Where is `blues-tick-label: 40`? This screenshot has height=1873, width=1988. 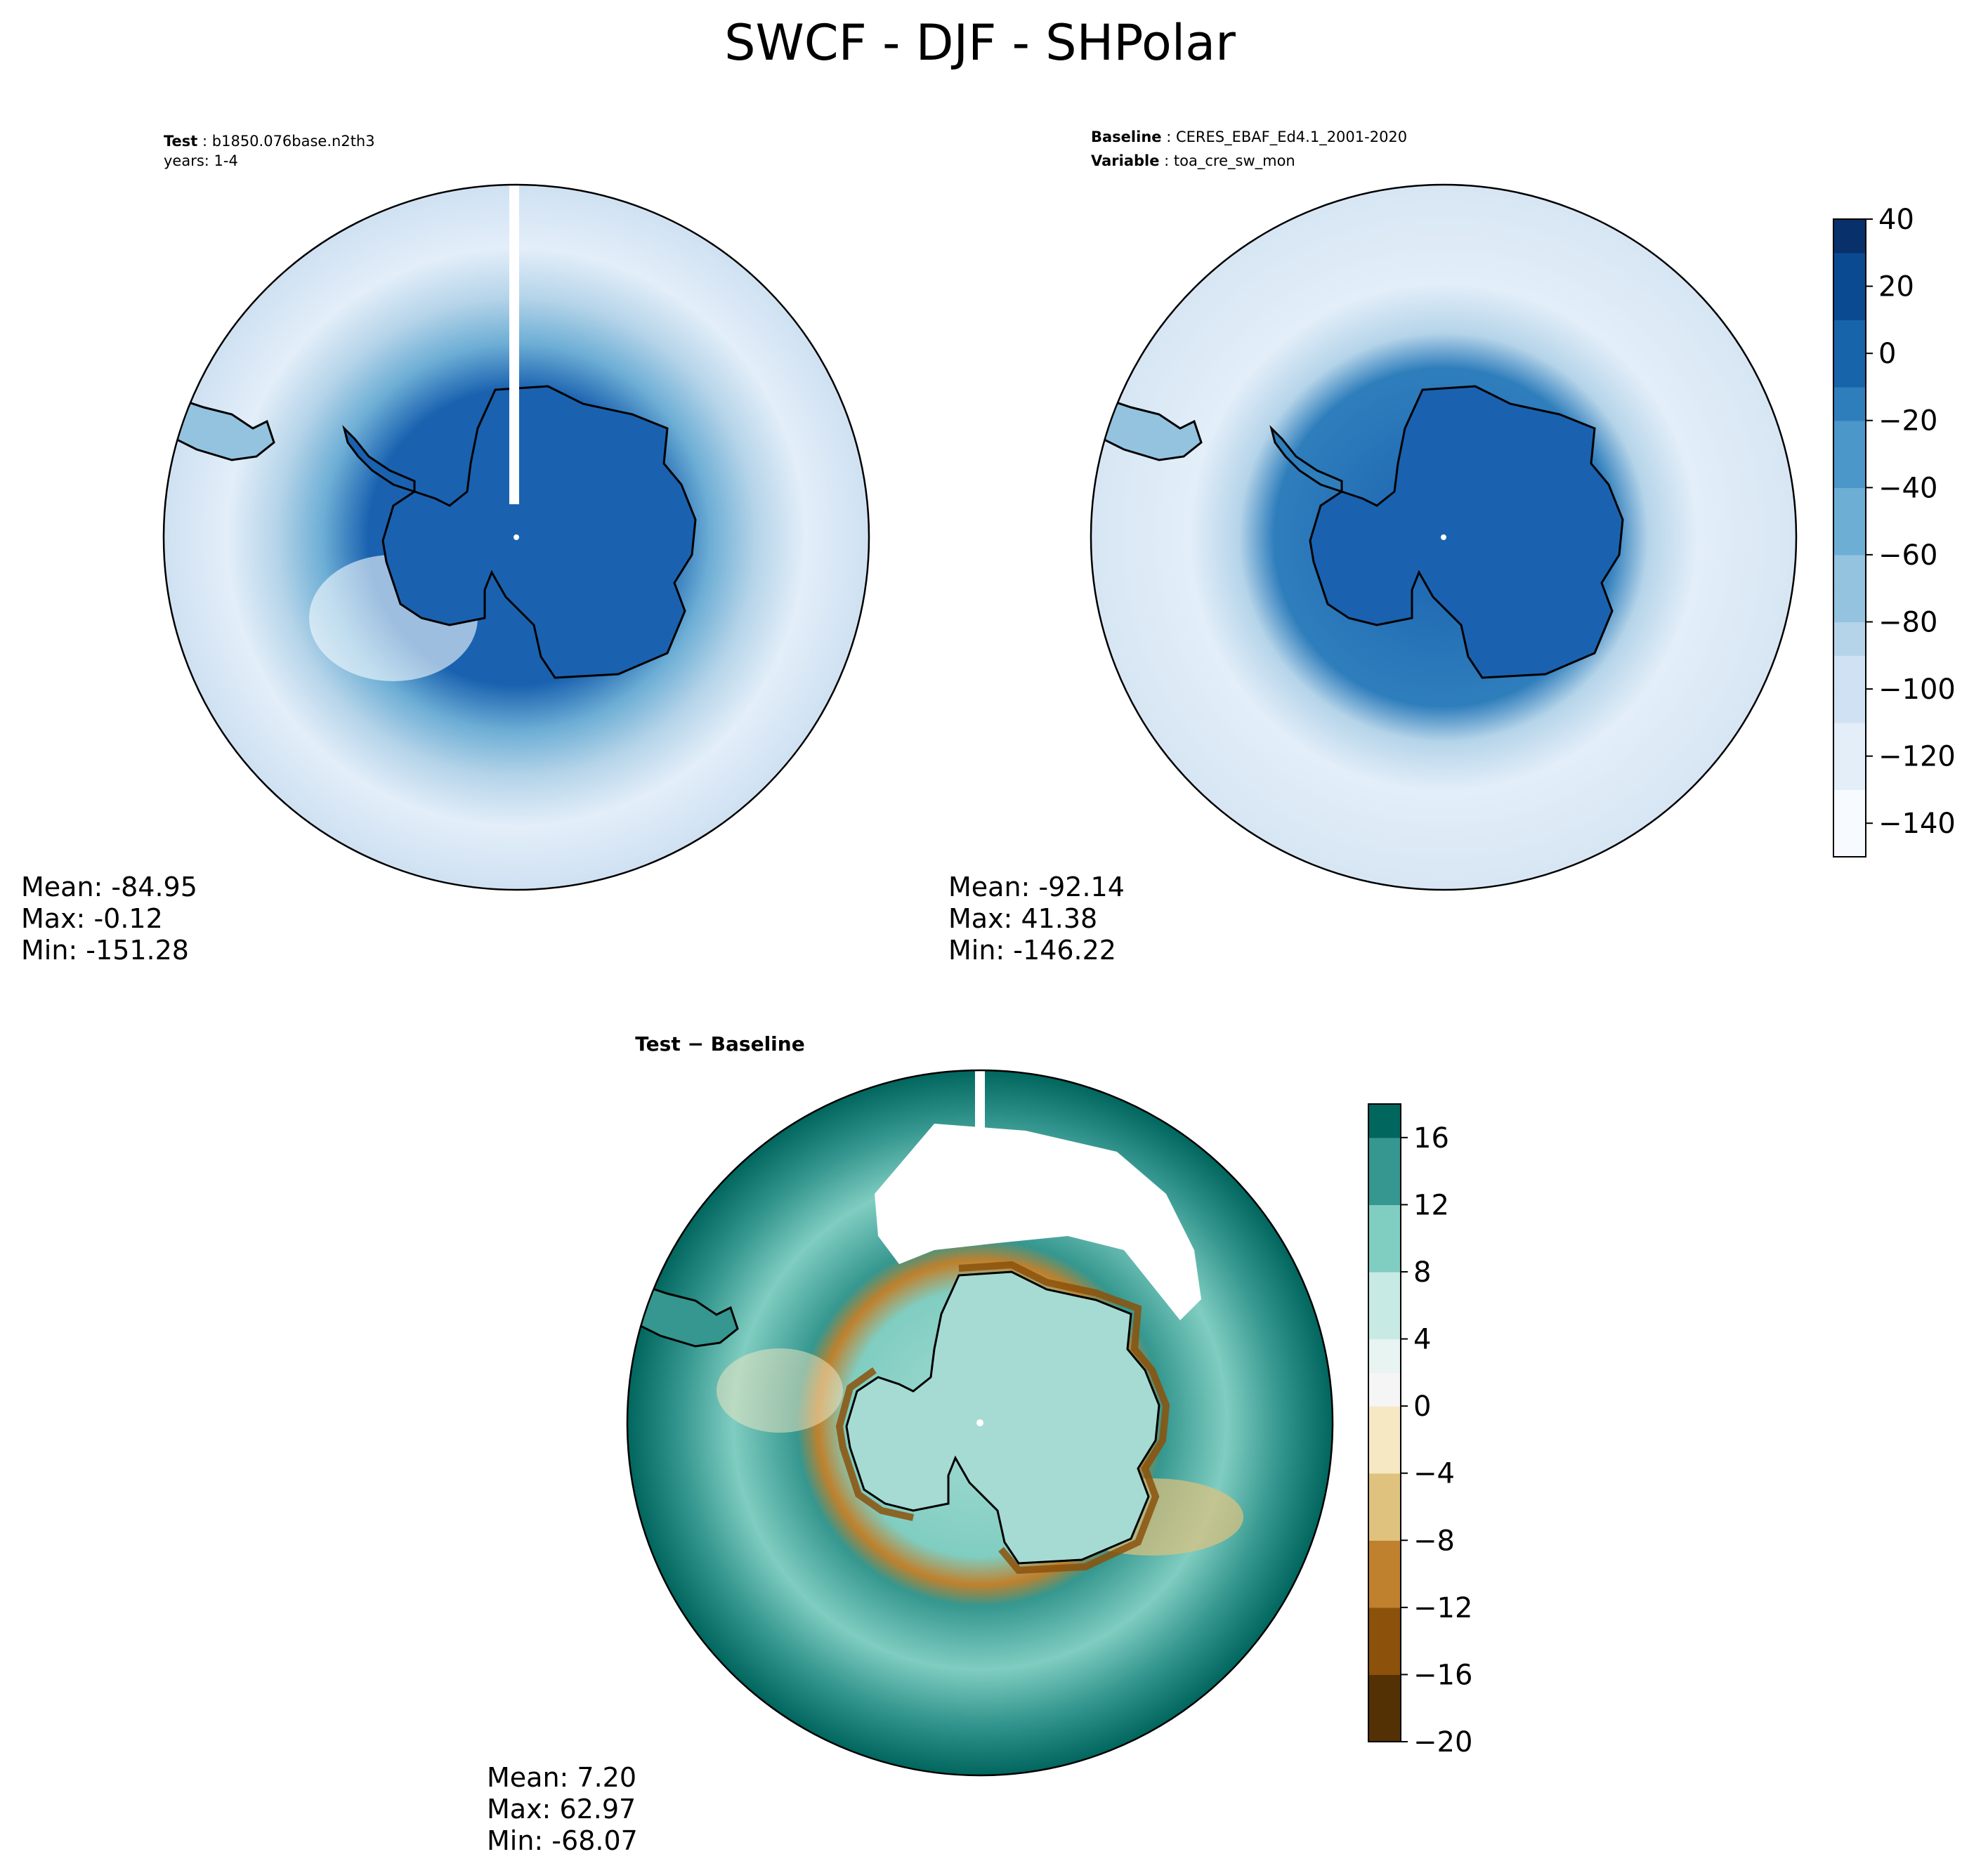
blues-tick-label: 40 is located at coordinates (1896, 220).